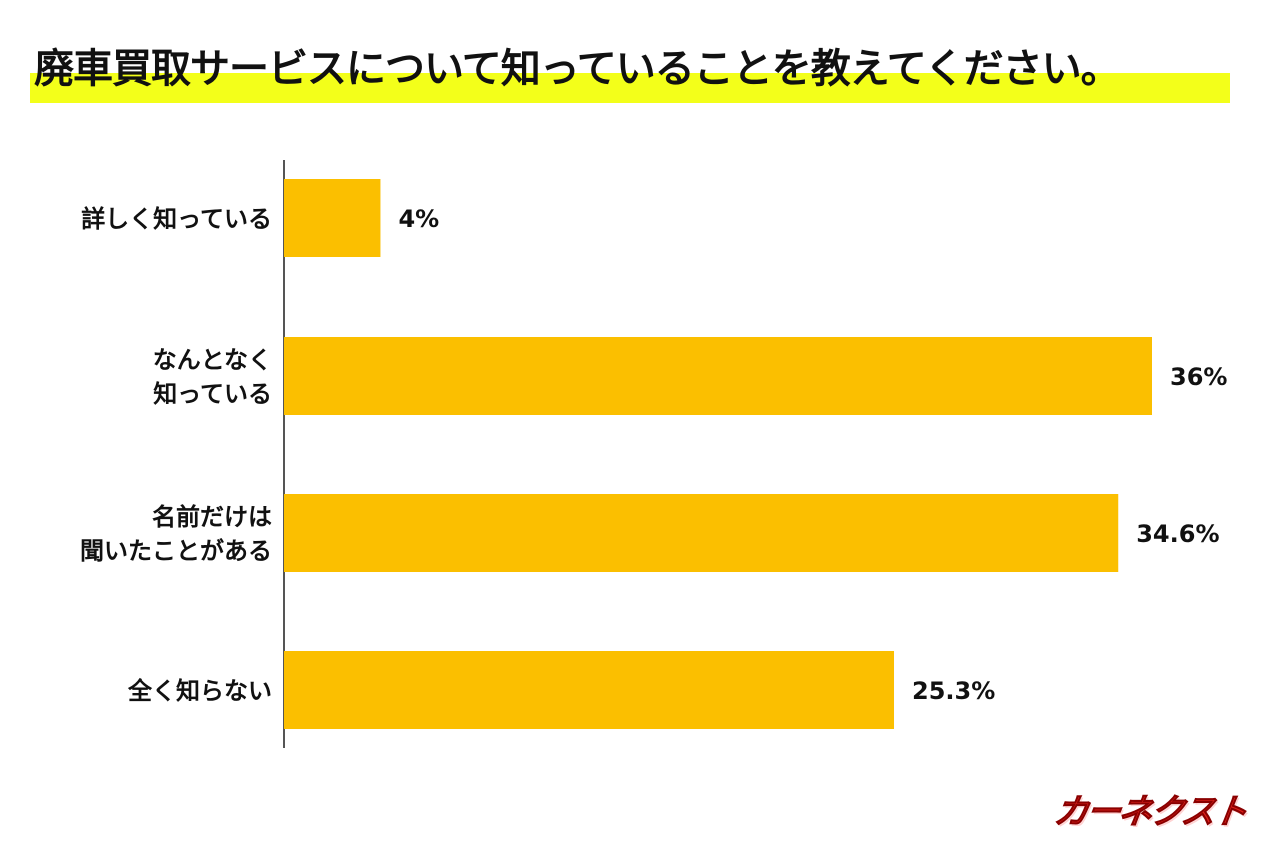  What do you see at coordinates (176, 551) in the screenshot?
I see `category-label: 聞いたことがある` at bounding box center [176, 551].